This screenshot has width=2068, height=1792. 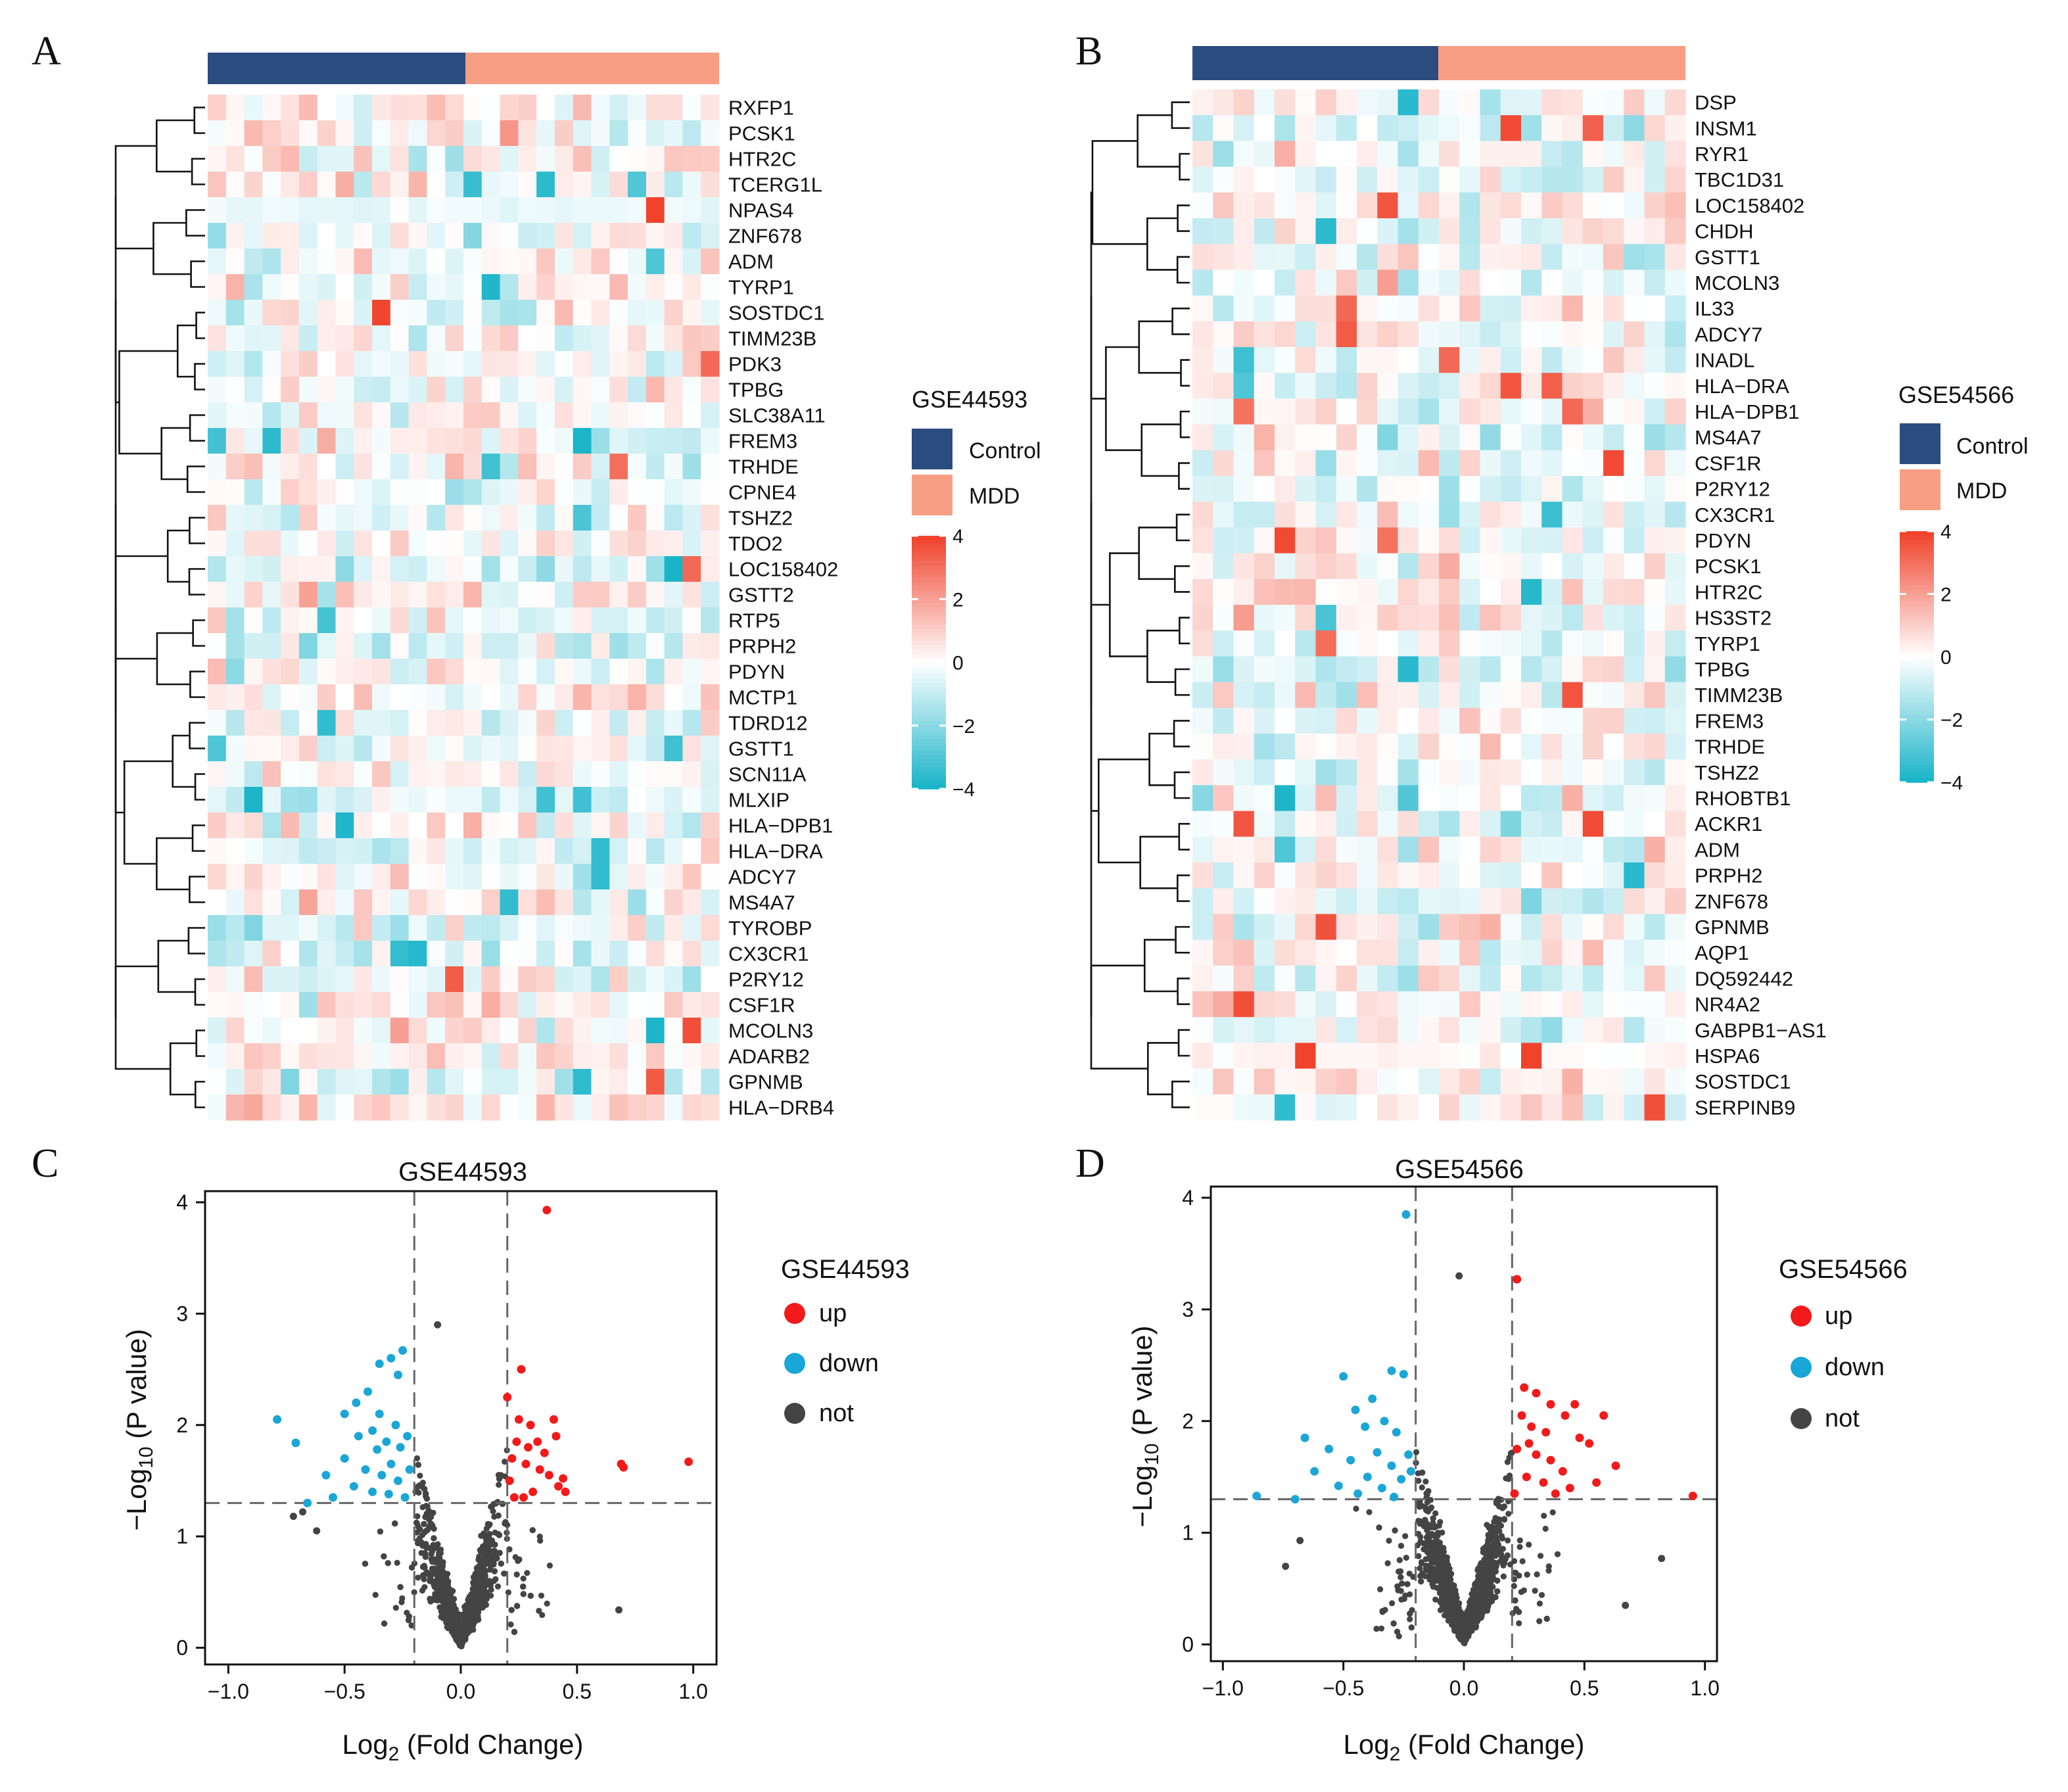 What do you see at coordinates (1737, 283) in the screenshot?
I see `gene-label: MCOLN3` at bounding box center [1737, 283].